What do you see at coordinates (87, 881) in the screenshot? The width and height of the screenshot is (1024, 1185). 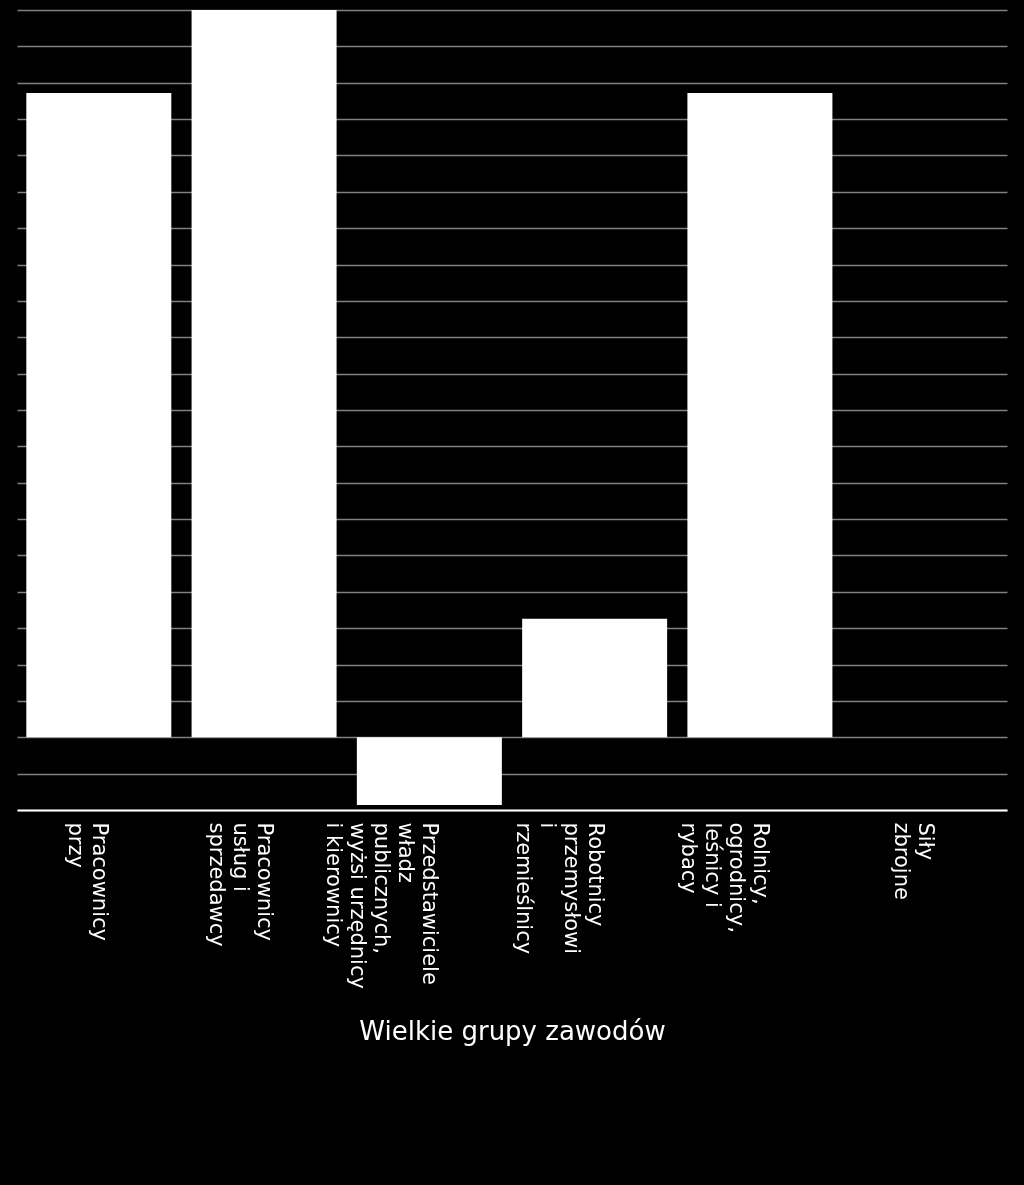 I see `x-tick-label: Pracownicy przy` at bounding box center [87, 881].